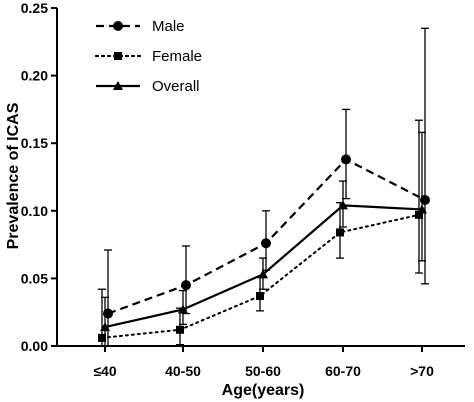 The height and width of the screenshot is (402, 474). I want to click on legend-label: Female, so click(177, 56).